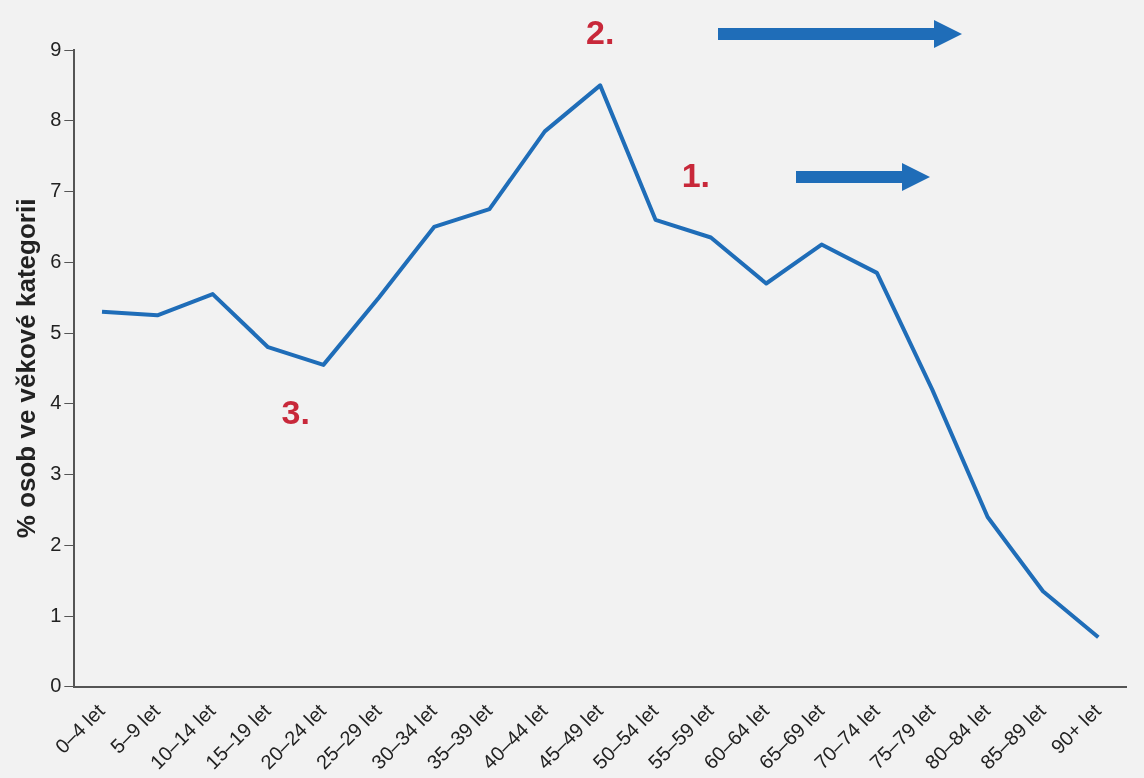 The height and width of the screenshot is (778, 1144). I want to click on y-tick-label: 3, so click(56, 473).